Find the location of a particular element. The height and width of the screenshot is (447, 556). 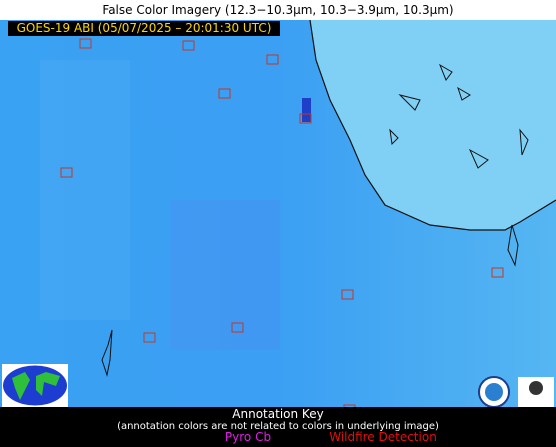

key-wildfire: Wildfire Detection is located at coordinates (383, 437).